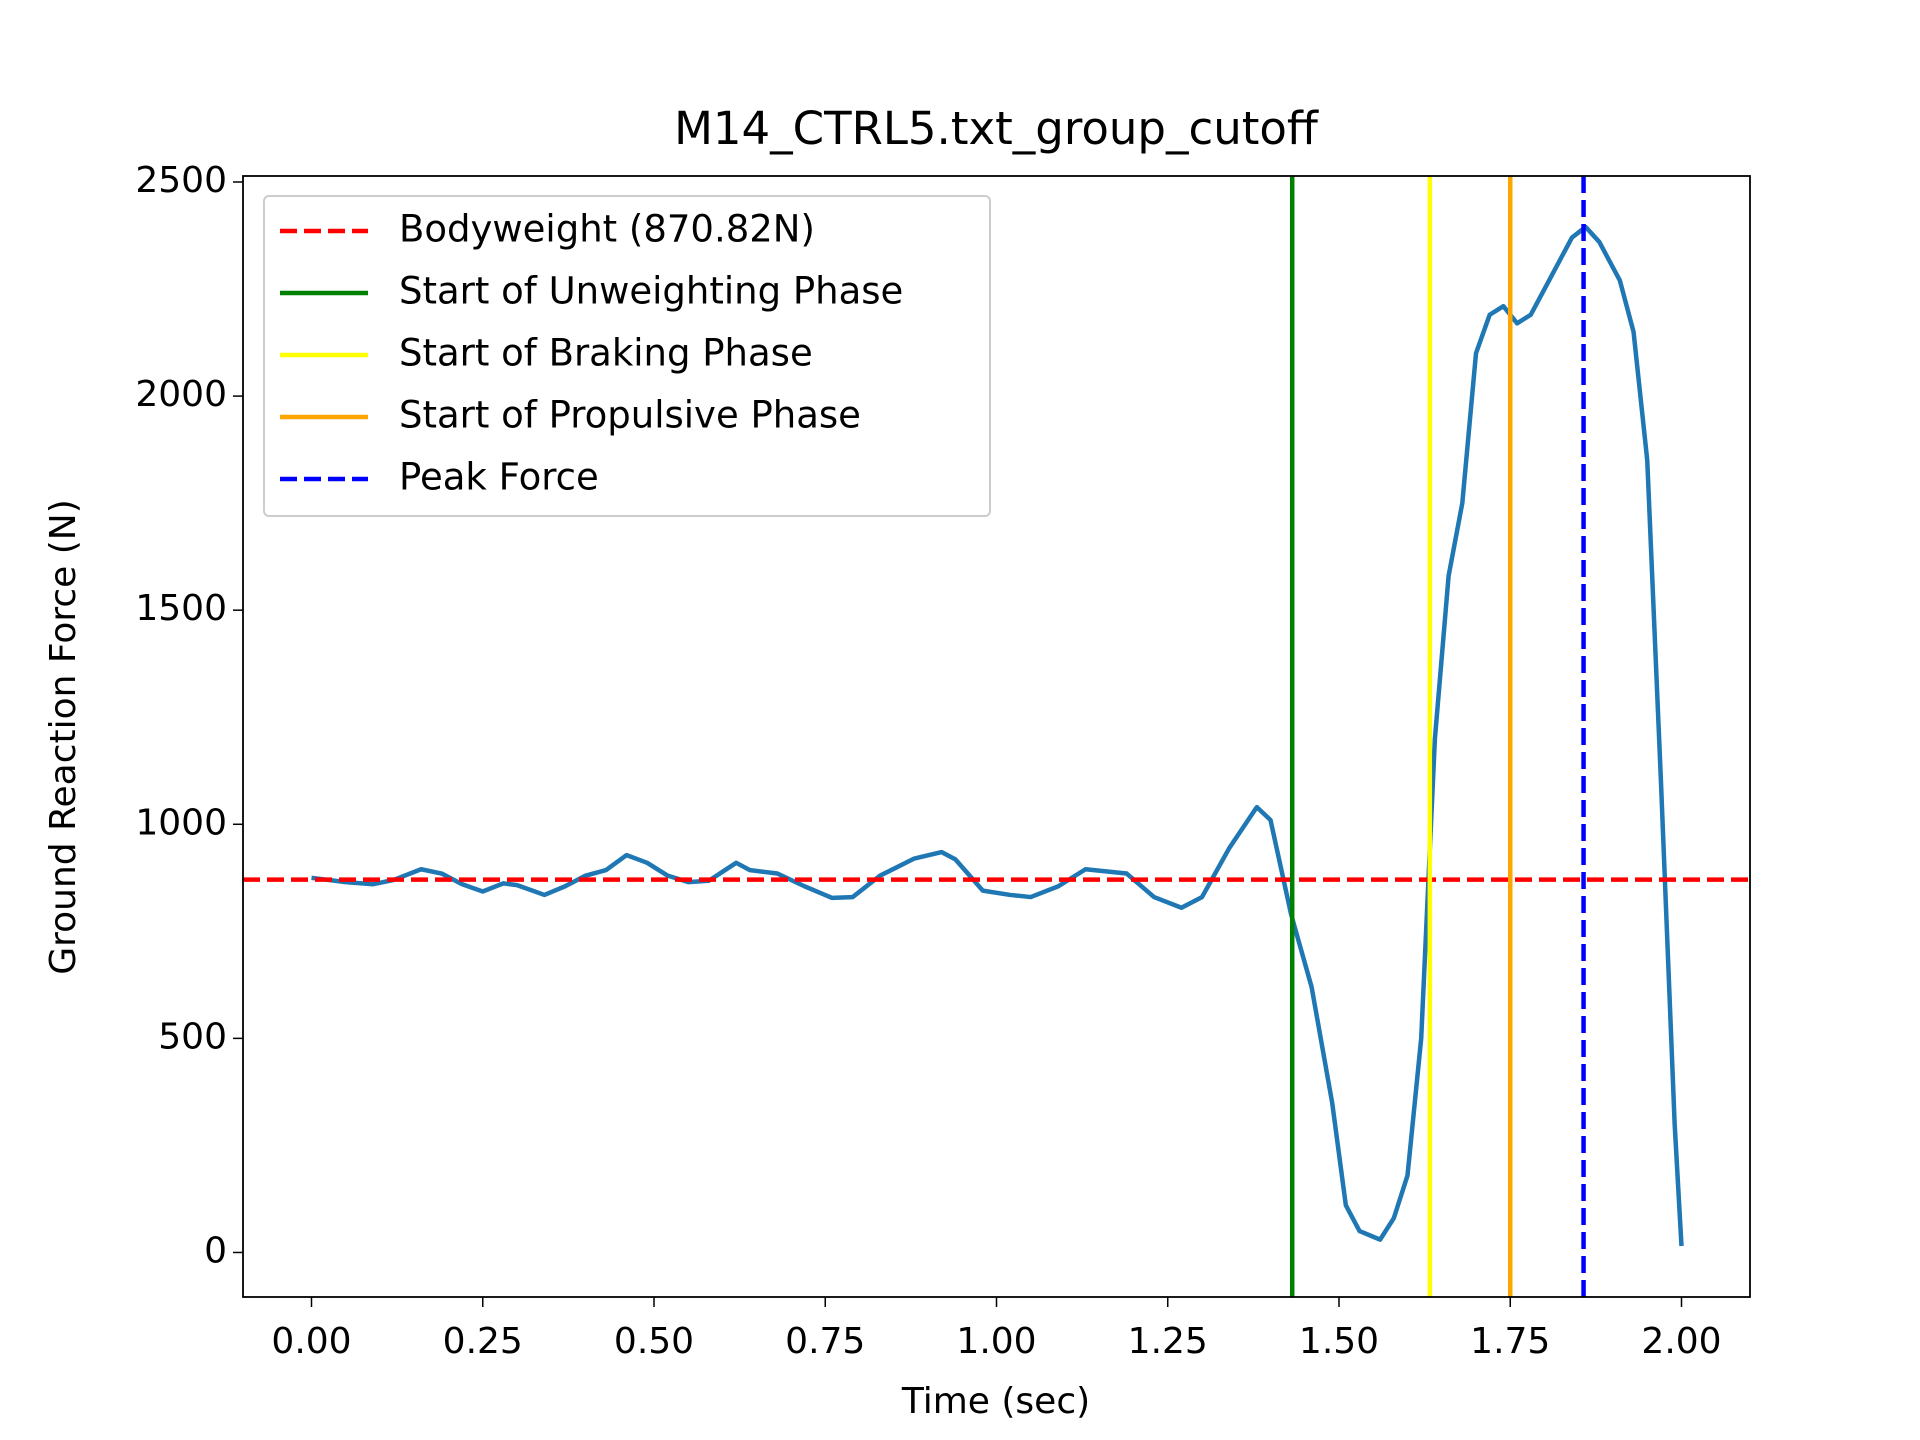 The height and width of the screenshot is (1440, 1920). What do you see at coordinates (63, 737) in the screenshot?
I see `y-axis-label: Ground Reaction Force (N)` at bounding box center [63, 737].